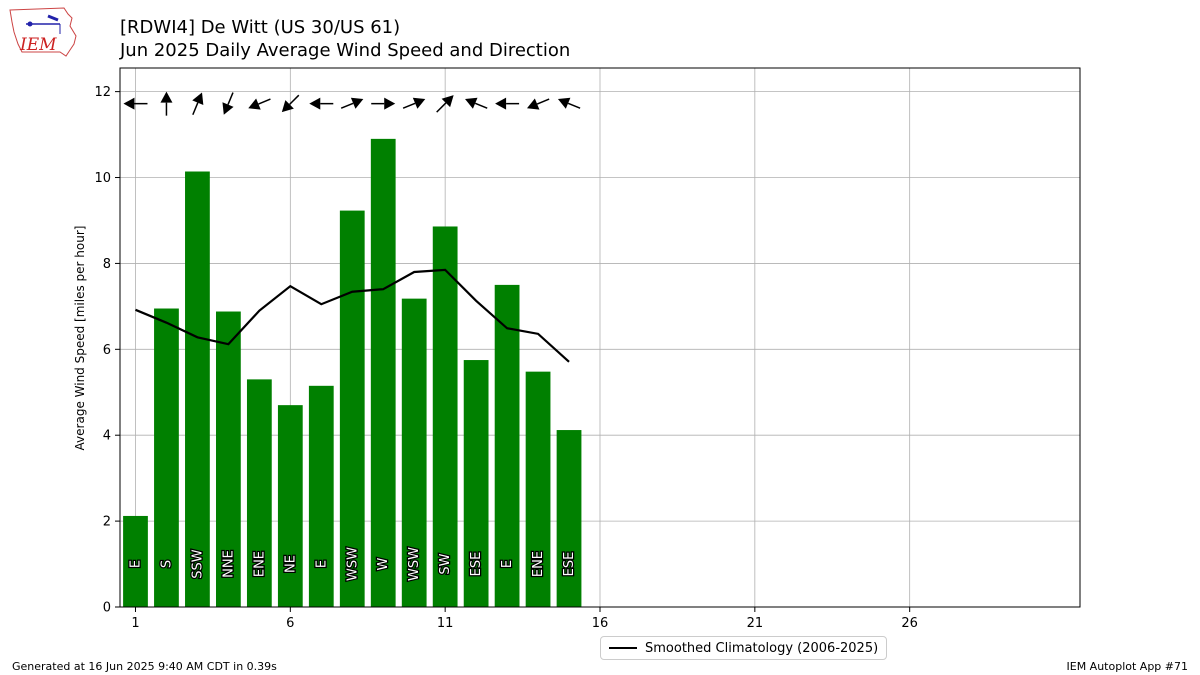 The image size is (1200, 675). I want to click on direction-label-day-4: NNE, so click(228, 564).